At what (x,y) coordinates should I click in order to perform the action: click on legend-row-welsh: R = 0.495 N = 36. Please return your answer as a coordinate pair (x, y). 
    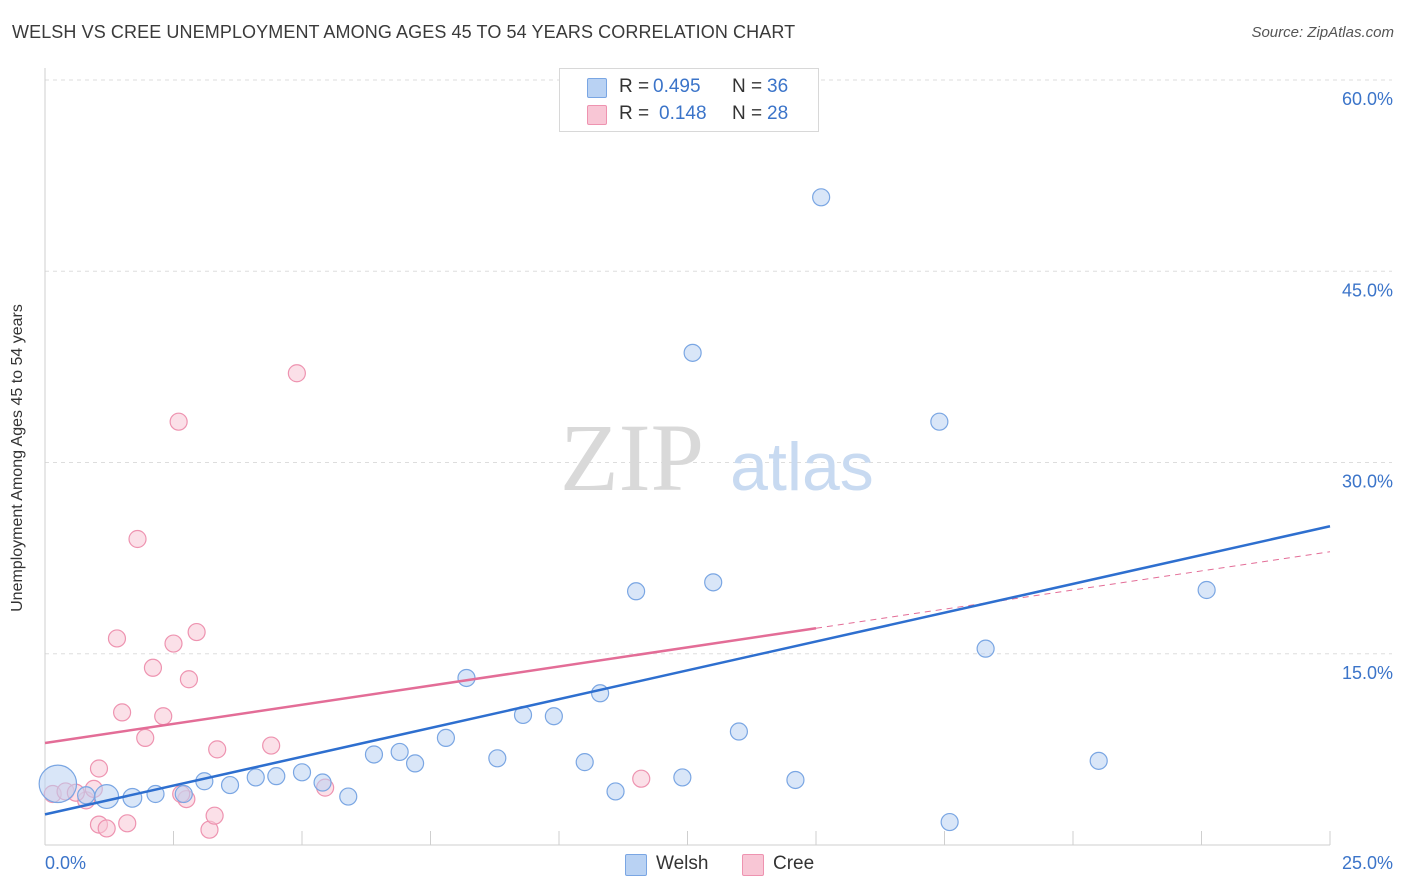
    Looking at the image, I should click on (689, 87).